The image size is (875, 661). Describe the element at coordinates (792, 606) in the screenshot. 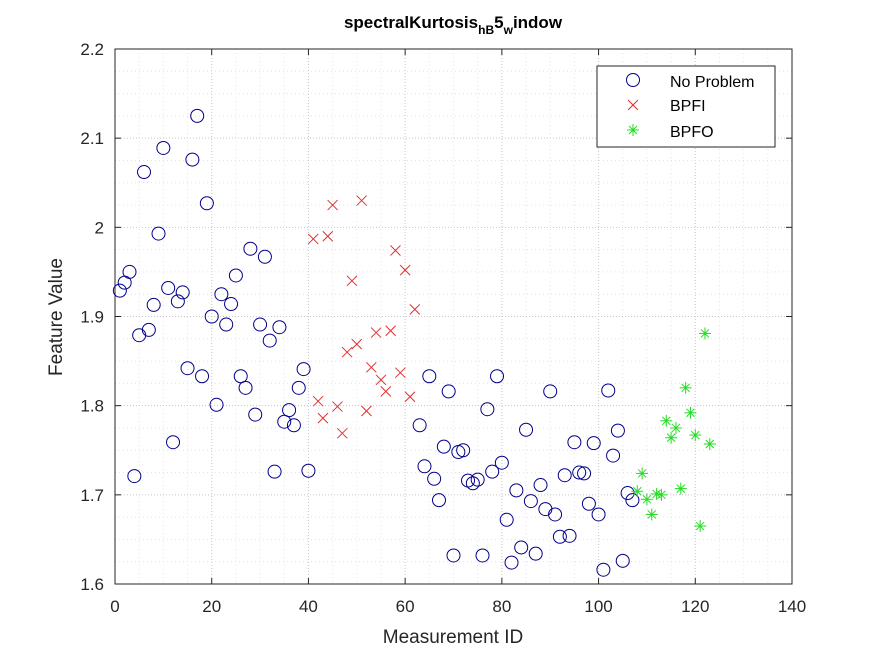

I see `x-tick-label: 140` at that location.